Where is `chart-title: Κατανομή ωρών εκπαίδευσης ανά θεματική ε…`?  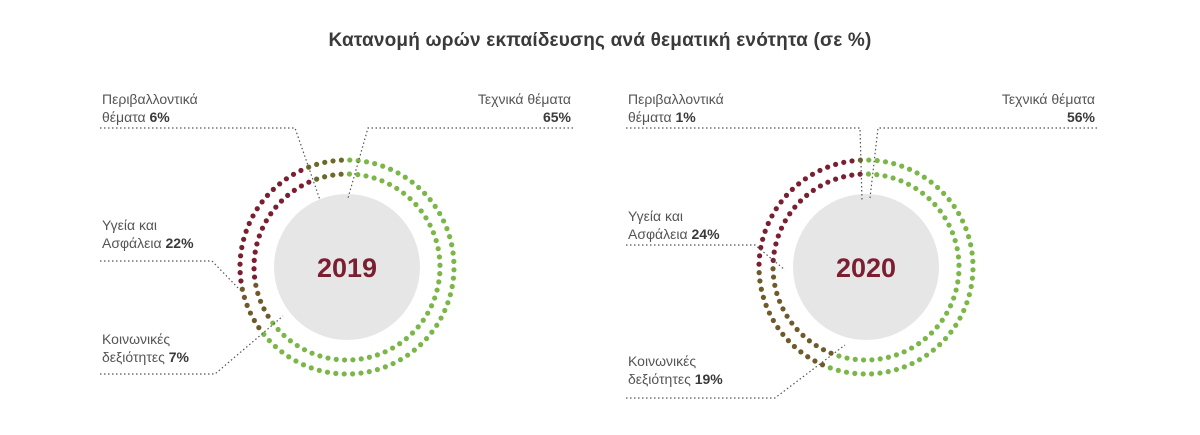 chart-title: Κατανομή ωρών εκπαίδευσης ανά θεματική ε… is located at coordinates (600, 40).